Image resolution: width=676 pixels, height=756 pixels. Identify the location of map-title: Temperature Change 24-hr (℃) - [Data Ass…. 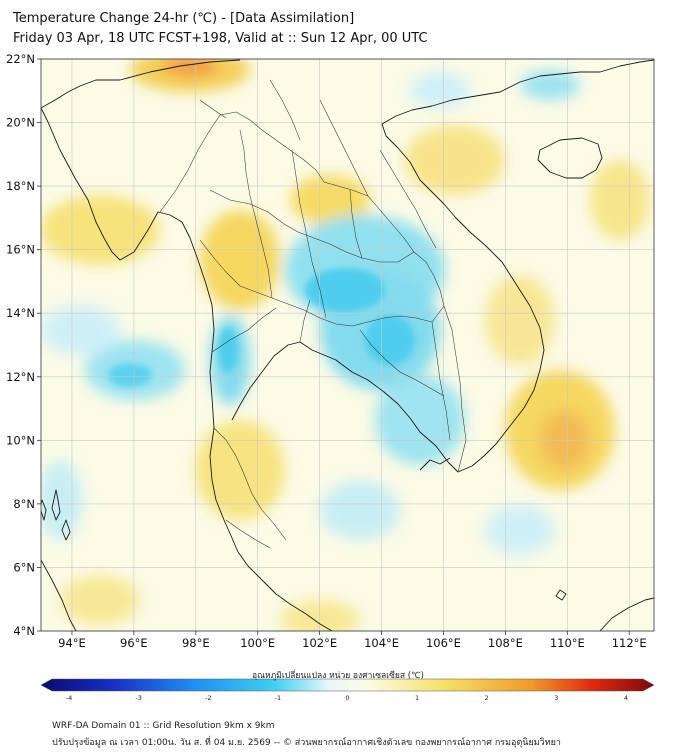
(184, 18).